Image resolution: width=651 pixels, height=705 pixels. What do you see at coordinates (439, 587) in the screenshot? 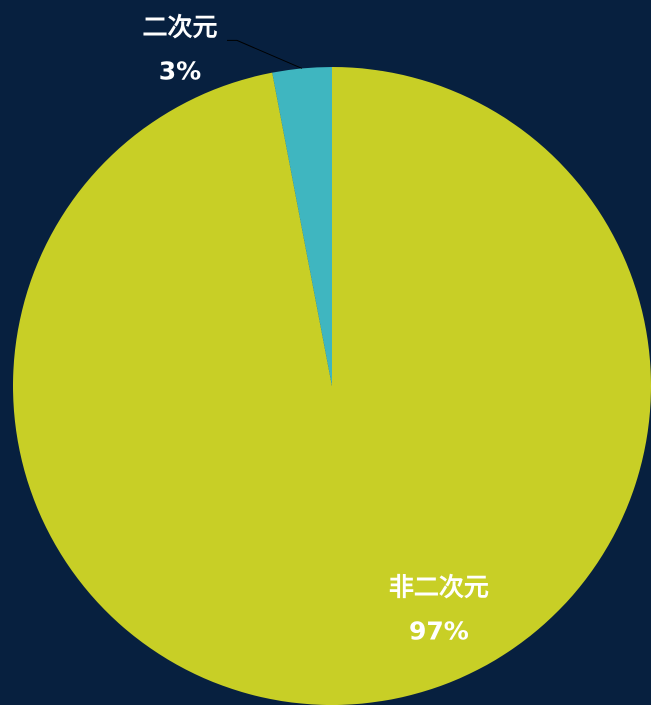
I see `slice-label: 非二次元` at bounding box center [439, 587].